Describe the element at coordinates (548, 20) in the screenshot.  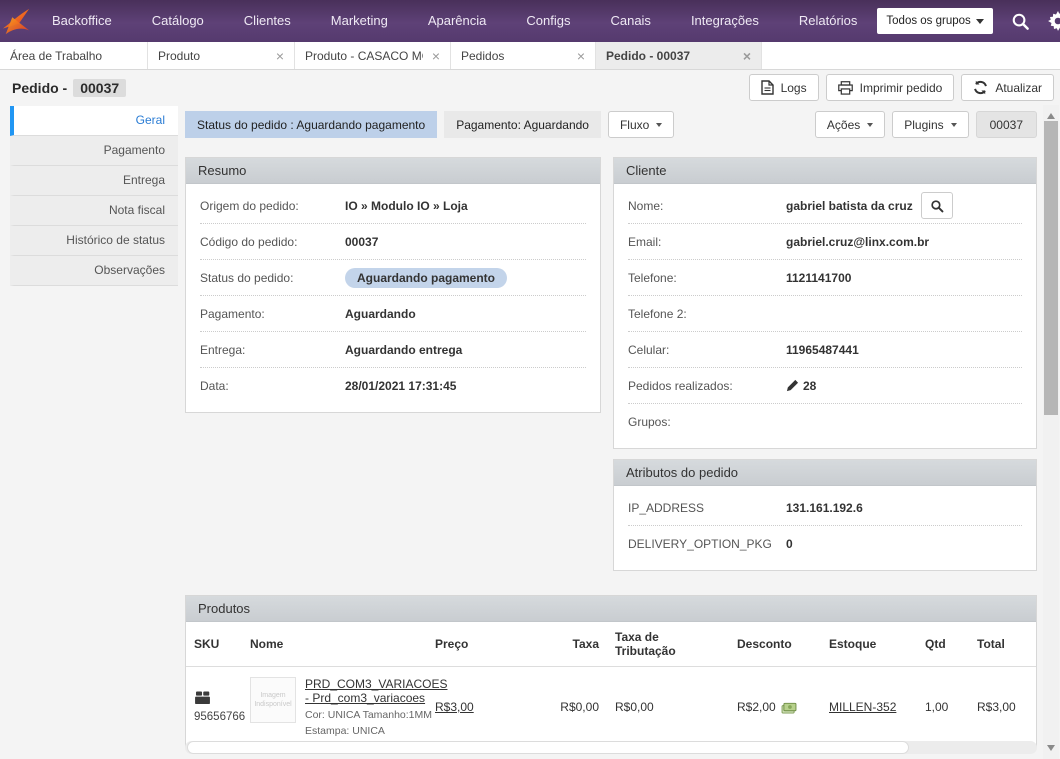
I see `nav-item-configs: Configs` at that location.